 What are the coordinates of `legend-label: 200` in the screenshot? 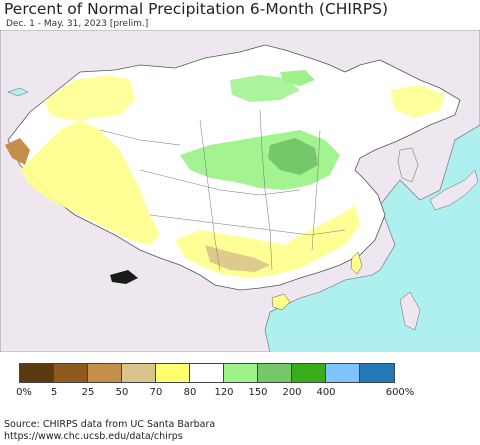 It's located at (292, 392).